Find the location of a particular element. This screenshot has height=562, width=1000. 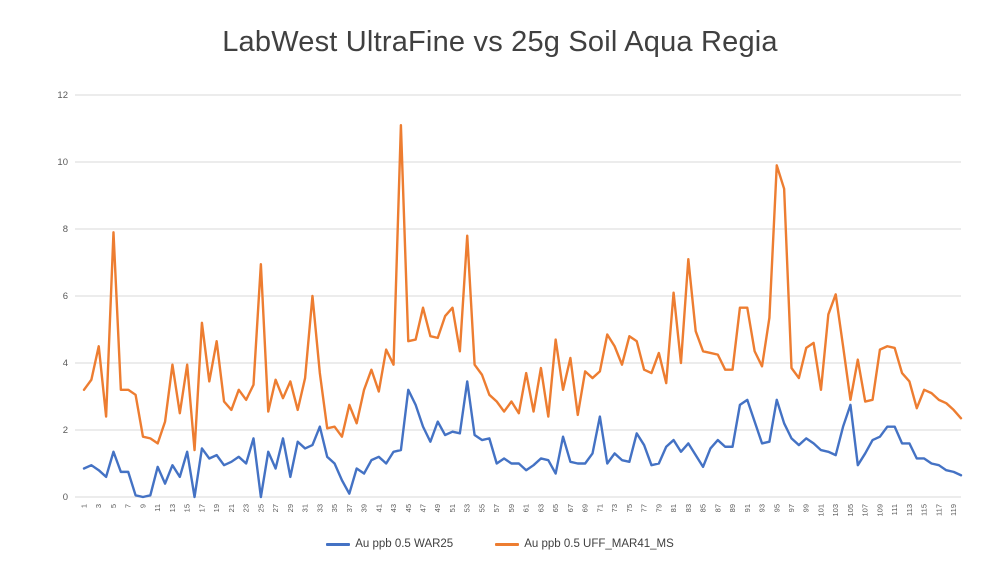

x-tick-label: 33 is located at coordinates (319, 508).